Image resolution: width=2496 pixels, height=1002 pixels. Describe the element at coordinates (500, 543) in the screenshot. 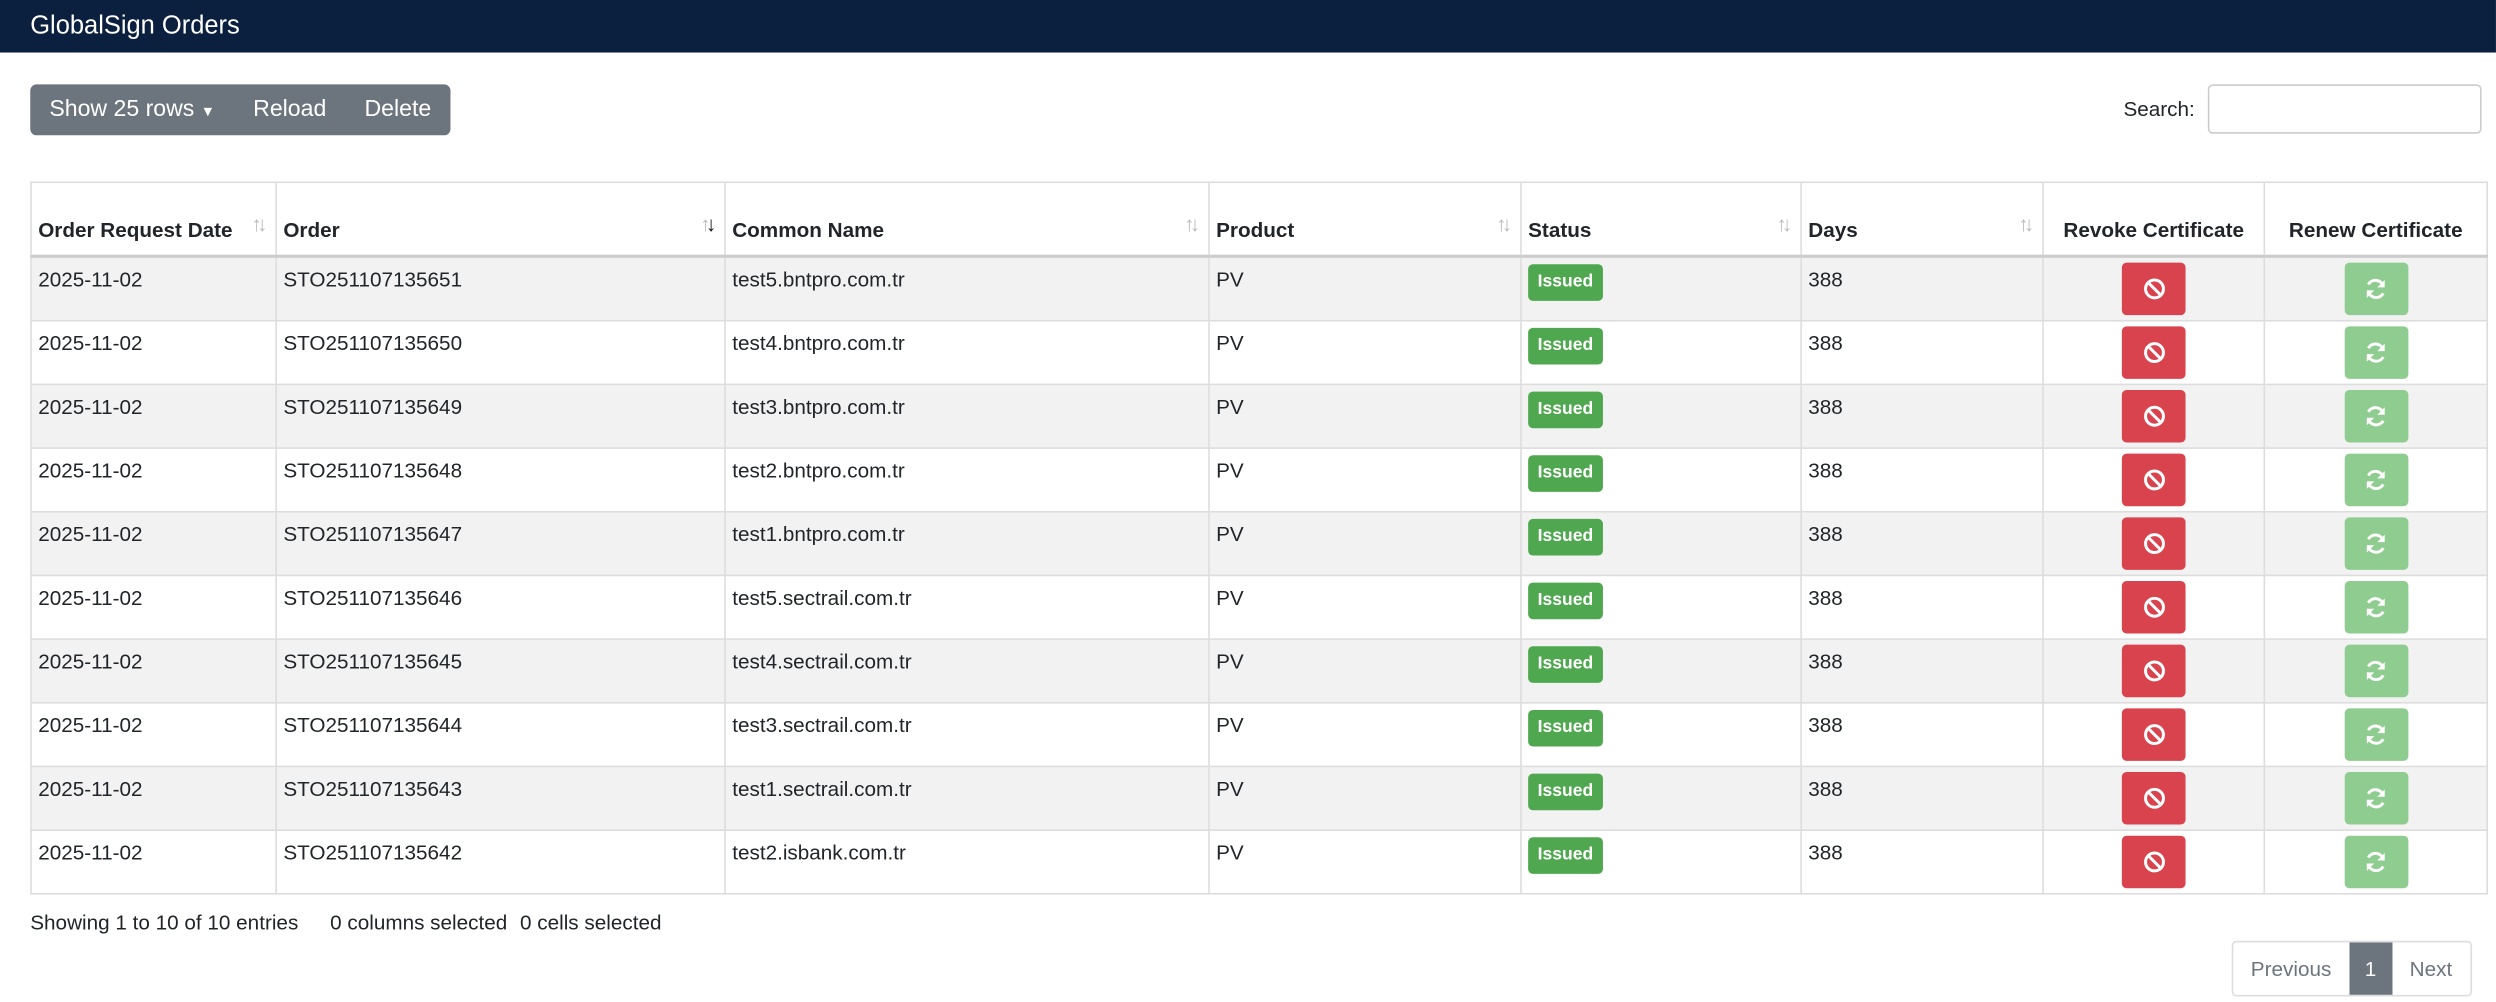

I see `table-cell: STO251107135647` at that location.